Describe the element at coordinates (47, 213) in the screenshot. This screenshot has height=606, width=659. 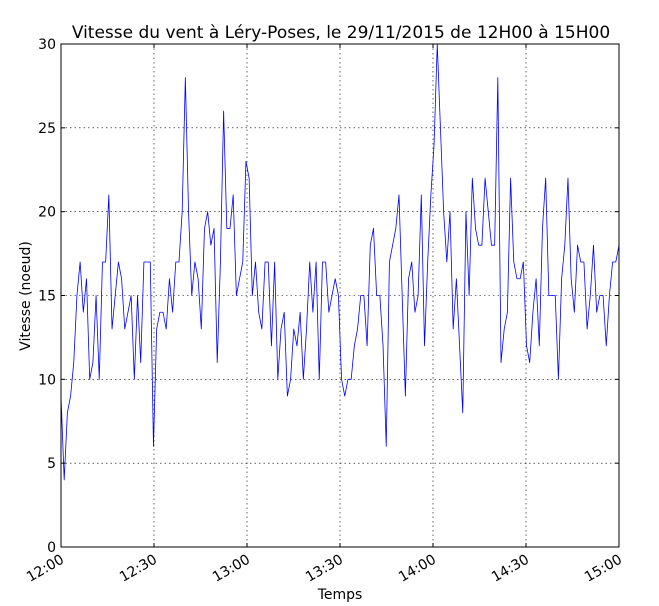
I see `y-tick-label: 20` at that location.